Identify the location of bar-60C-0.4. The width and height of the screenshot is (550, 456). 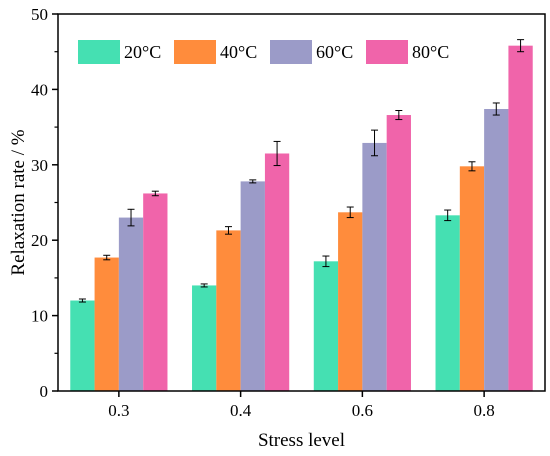
(252, 286).